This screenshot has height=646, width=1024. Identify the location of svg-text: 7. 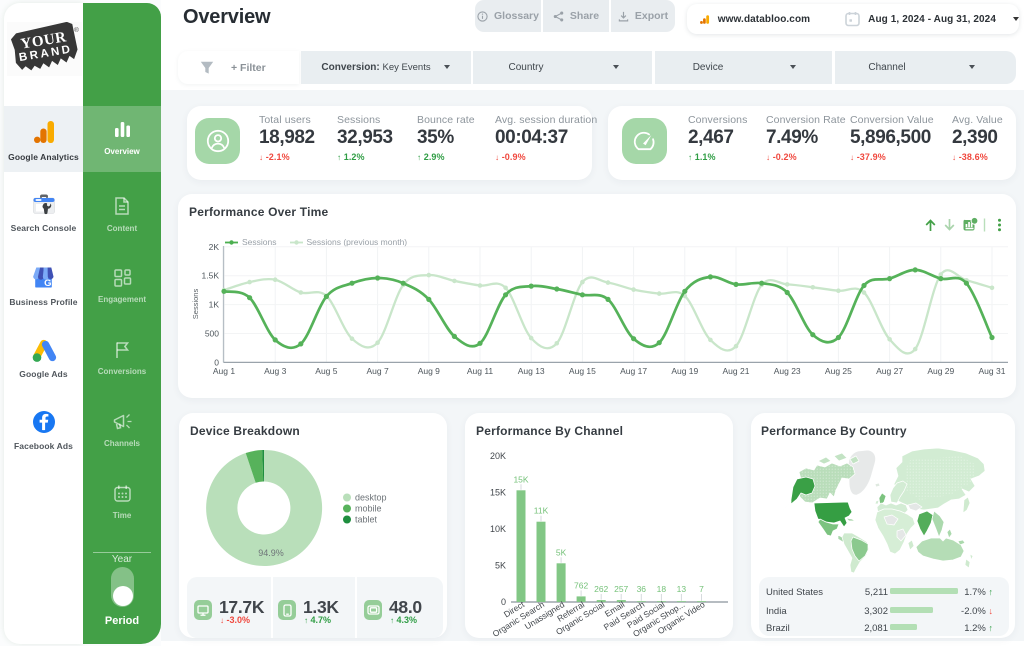
(701, 589).